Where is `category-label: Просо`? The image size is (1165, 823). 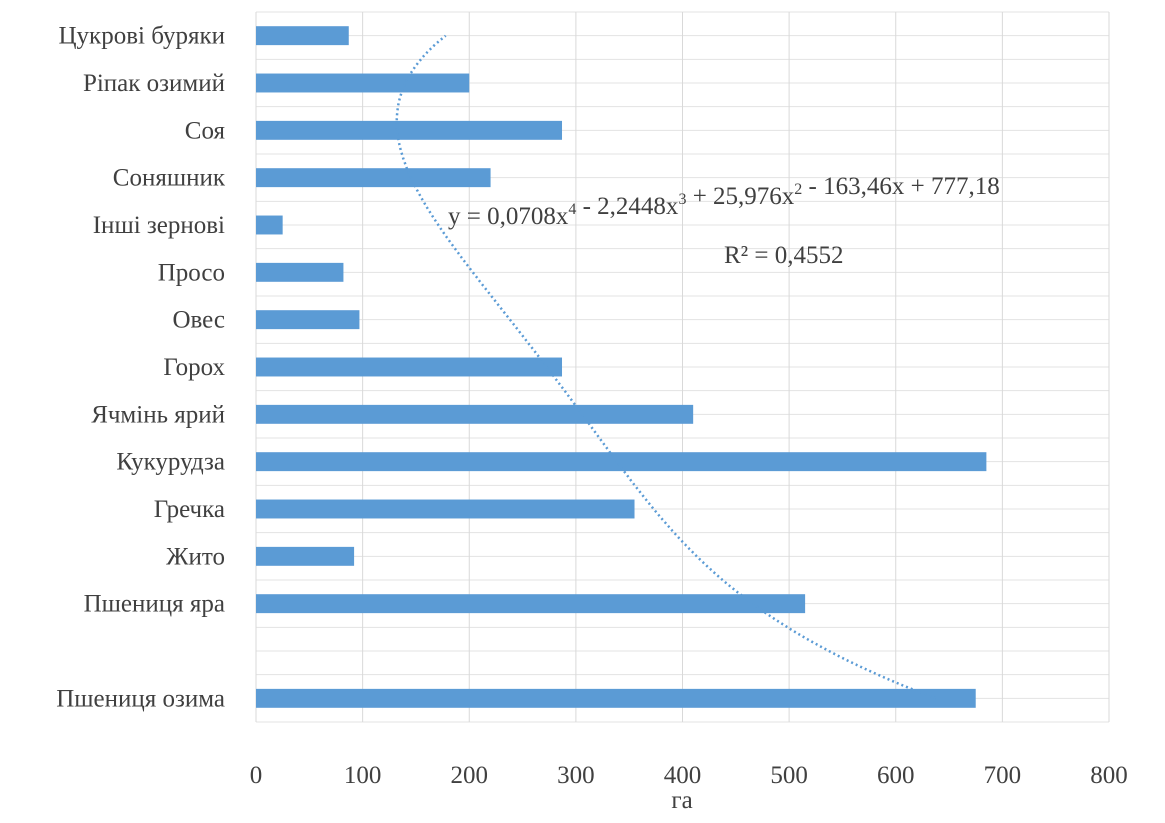
category-label: Просо is located at coordinates (191, 272).